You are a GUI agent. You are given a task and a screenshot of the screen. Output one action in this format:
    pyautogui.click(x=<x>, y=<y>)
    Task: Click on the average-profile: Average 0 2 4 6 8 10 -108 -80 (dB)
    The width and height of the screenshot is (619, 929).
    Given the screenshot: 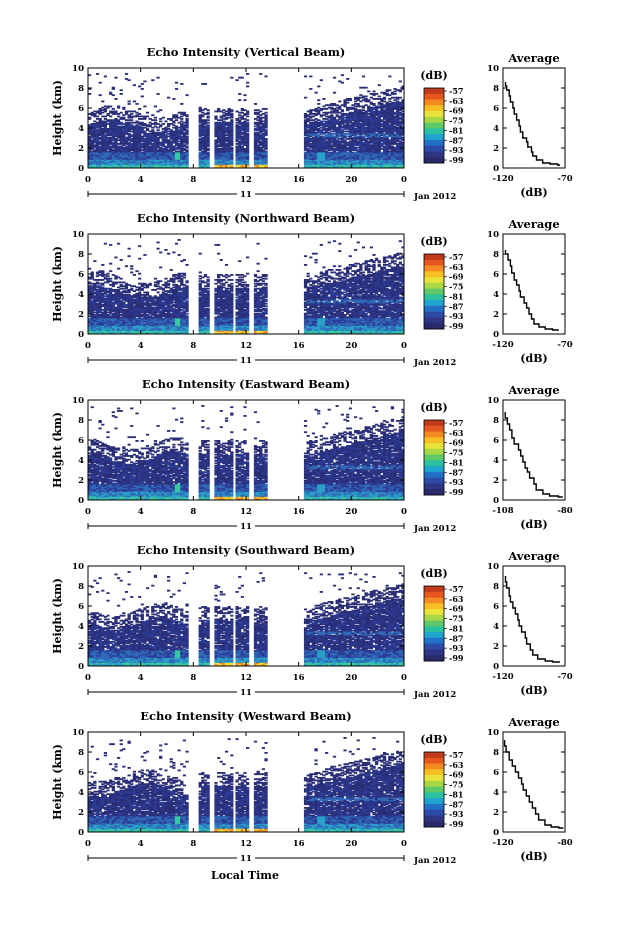 What is the action you would take?
    pyautogui.click(x=530, y=457)
    